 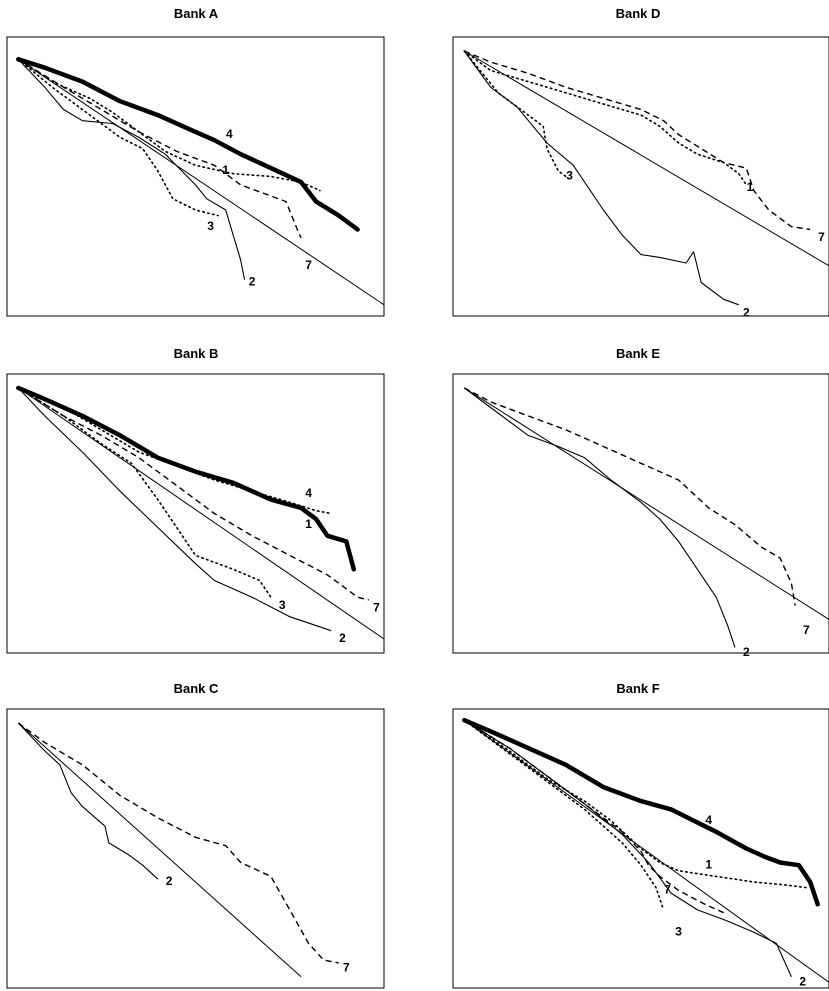 I want to click on label-layer: 4 1 7 3 2, so click(x=735, y=901).